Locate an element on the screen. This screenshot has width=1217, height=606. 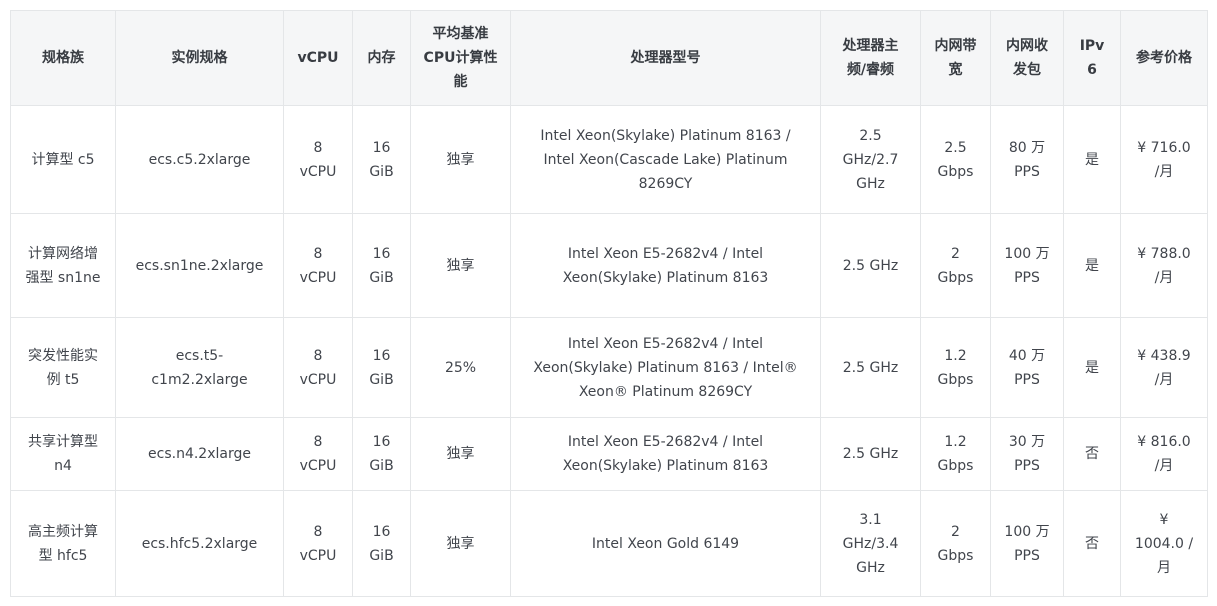
cell-instance-type: ecs.c5.2xlarge is located at coordinates (199, 159).